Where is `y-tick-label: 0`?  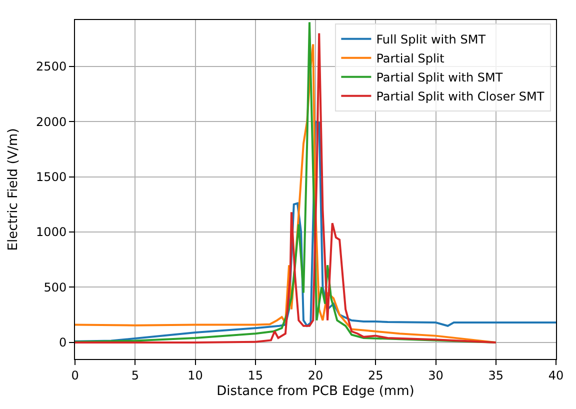
y-tick-label: 0 is located at coordinates (62, 343).